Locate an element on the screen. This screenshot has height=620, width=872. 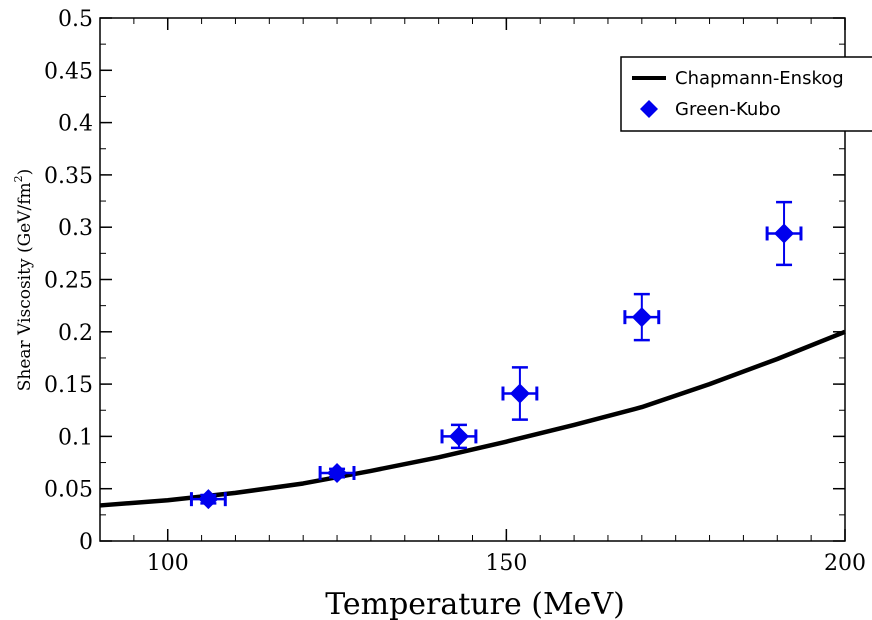
x-axis-title: Temperature (MeV) is located at coordinates (475, 603).